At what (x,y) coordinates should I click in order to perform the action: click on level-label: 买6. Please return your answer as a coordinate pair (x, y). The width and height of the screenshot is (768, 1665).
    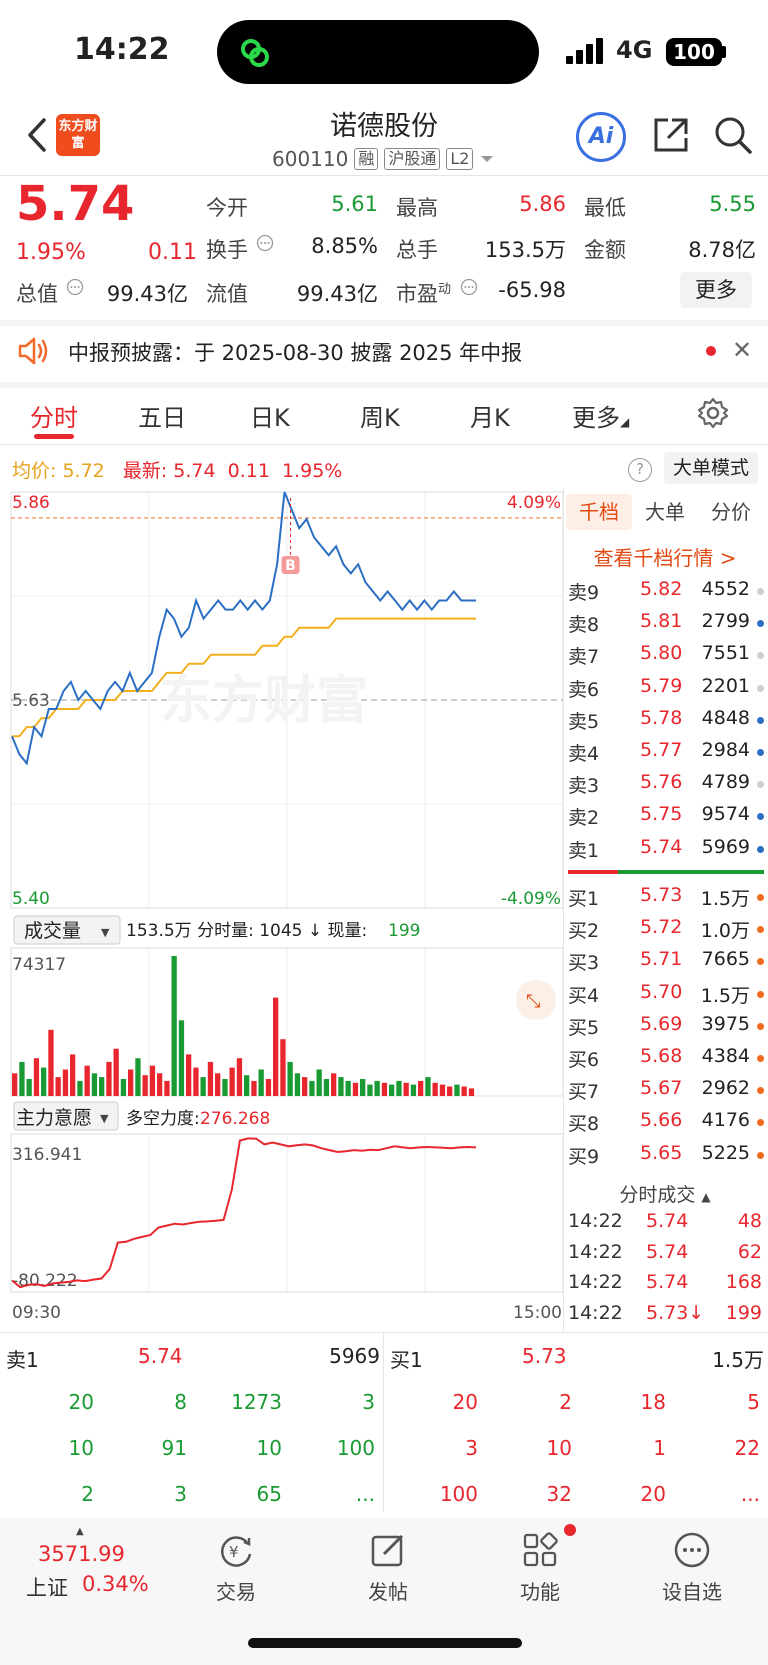
    Looking at the image, I should click on (584, 1060).